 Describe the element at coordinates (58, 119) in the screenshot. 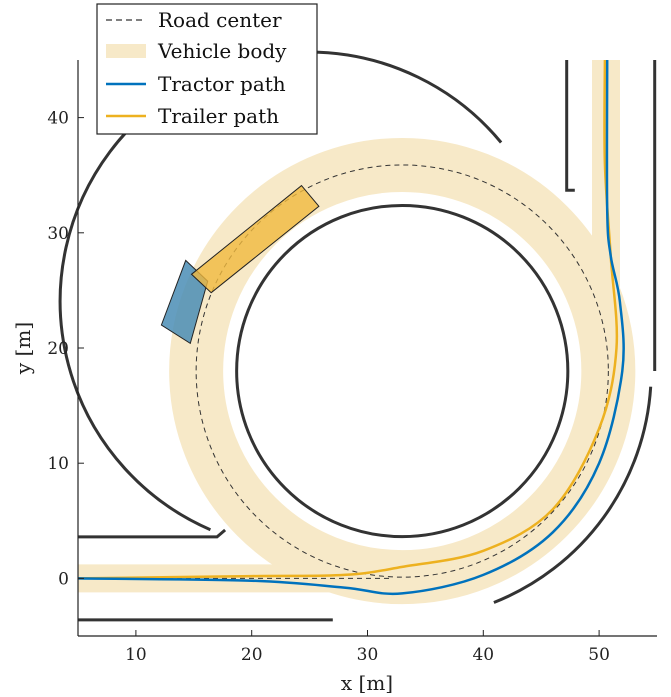

I see `y-tick-label: 40` at that location.